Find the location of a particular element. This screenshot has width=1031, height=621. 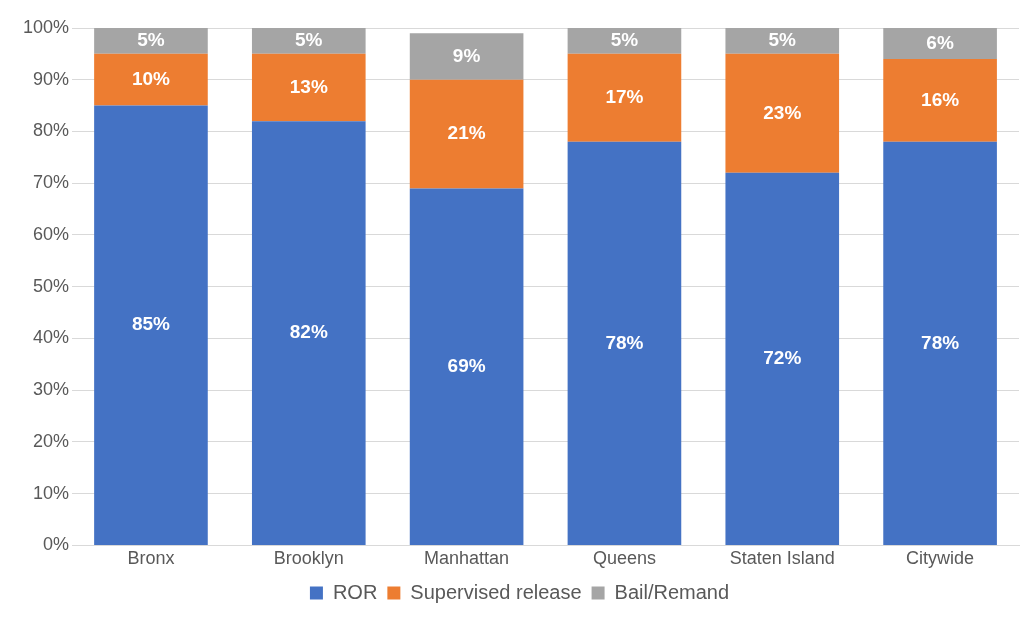

data-label: 85% is located at coordinates (151, 324).